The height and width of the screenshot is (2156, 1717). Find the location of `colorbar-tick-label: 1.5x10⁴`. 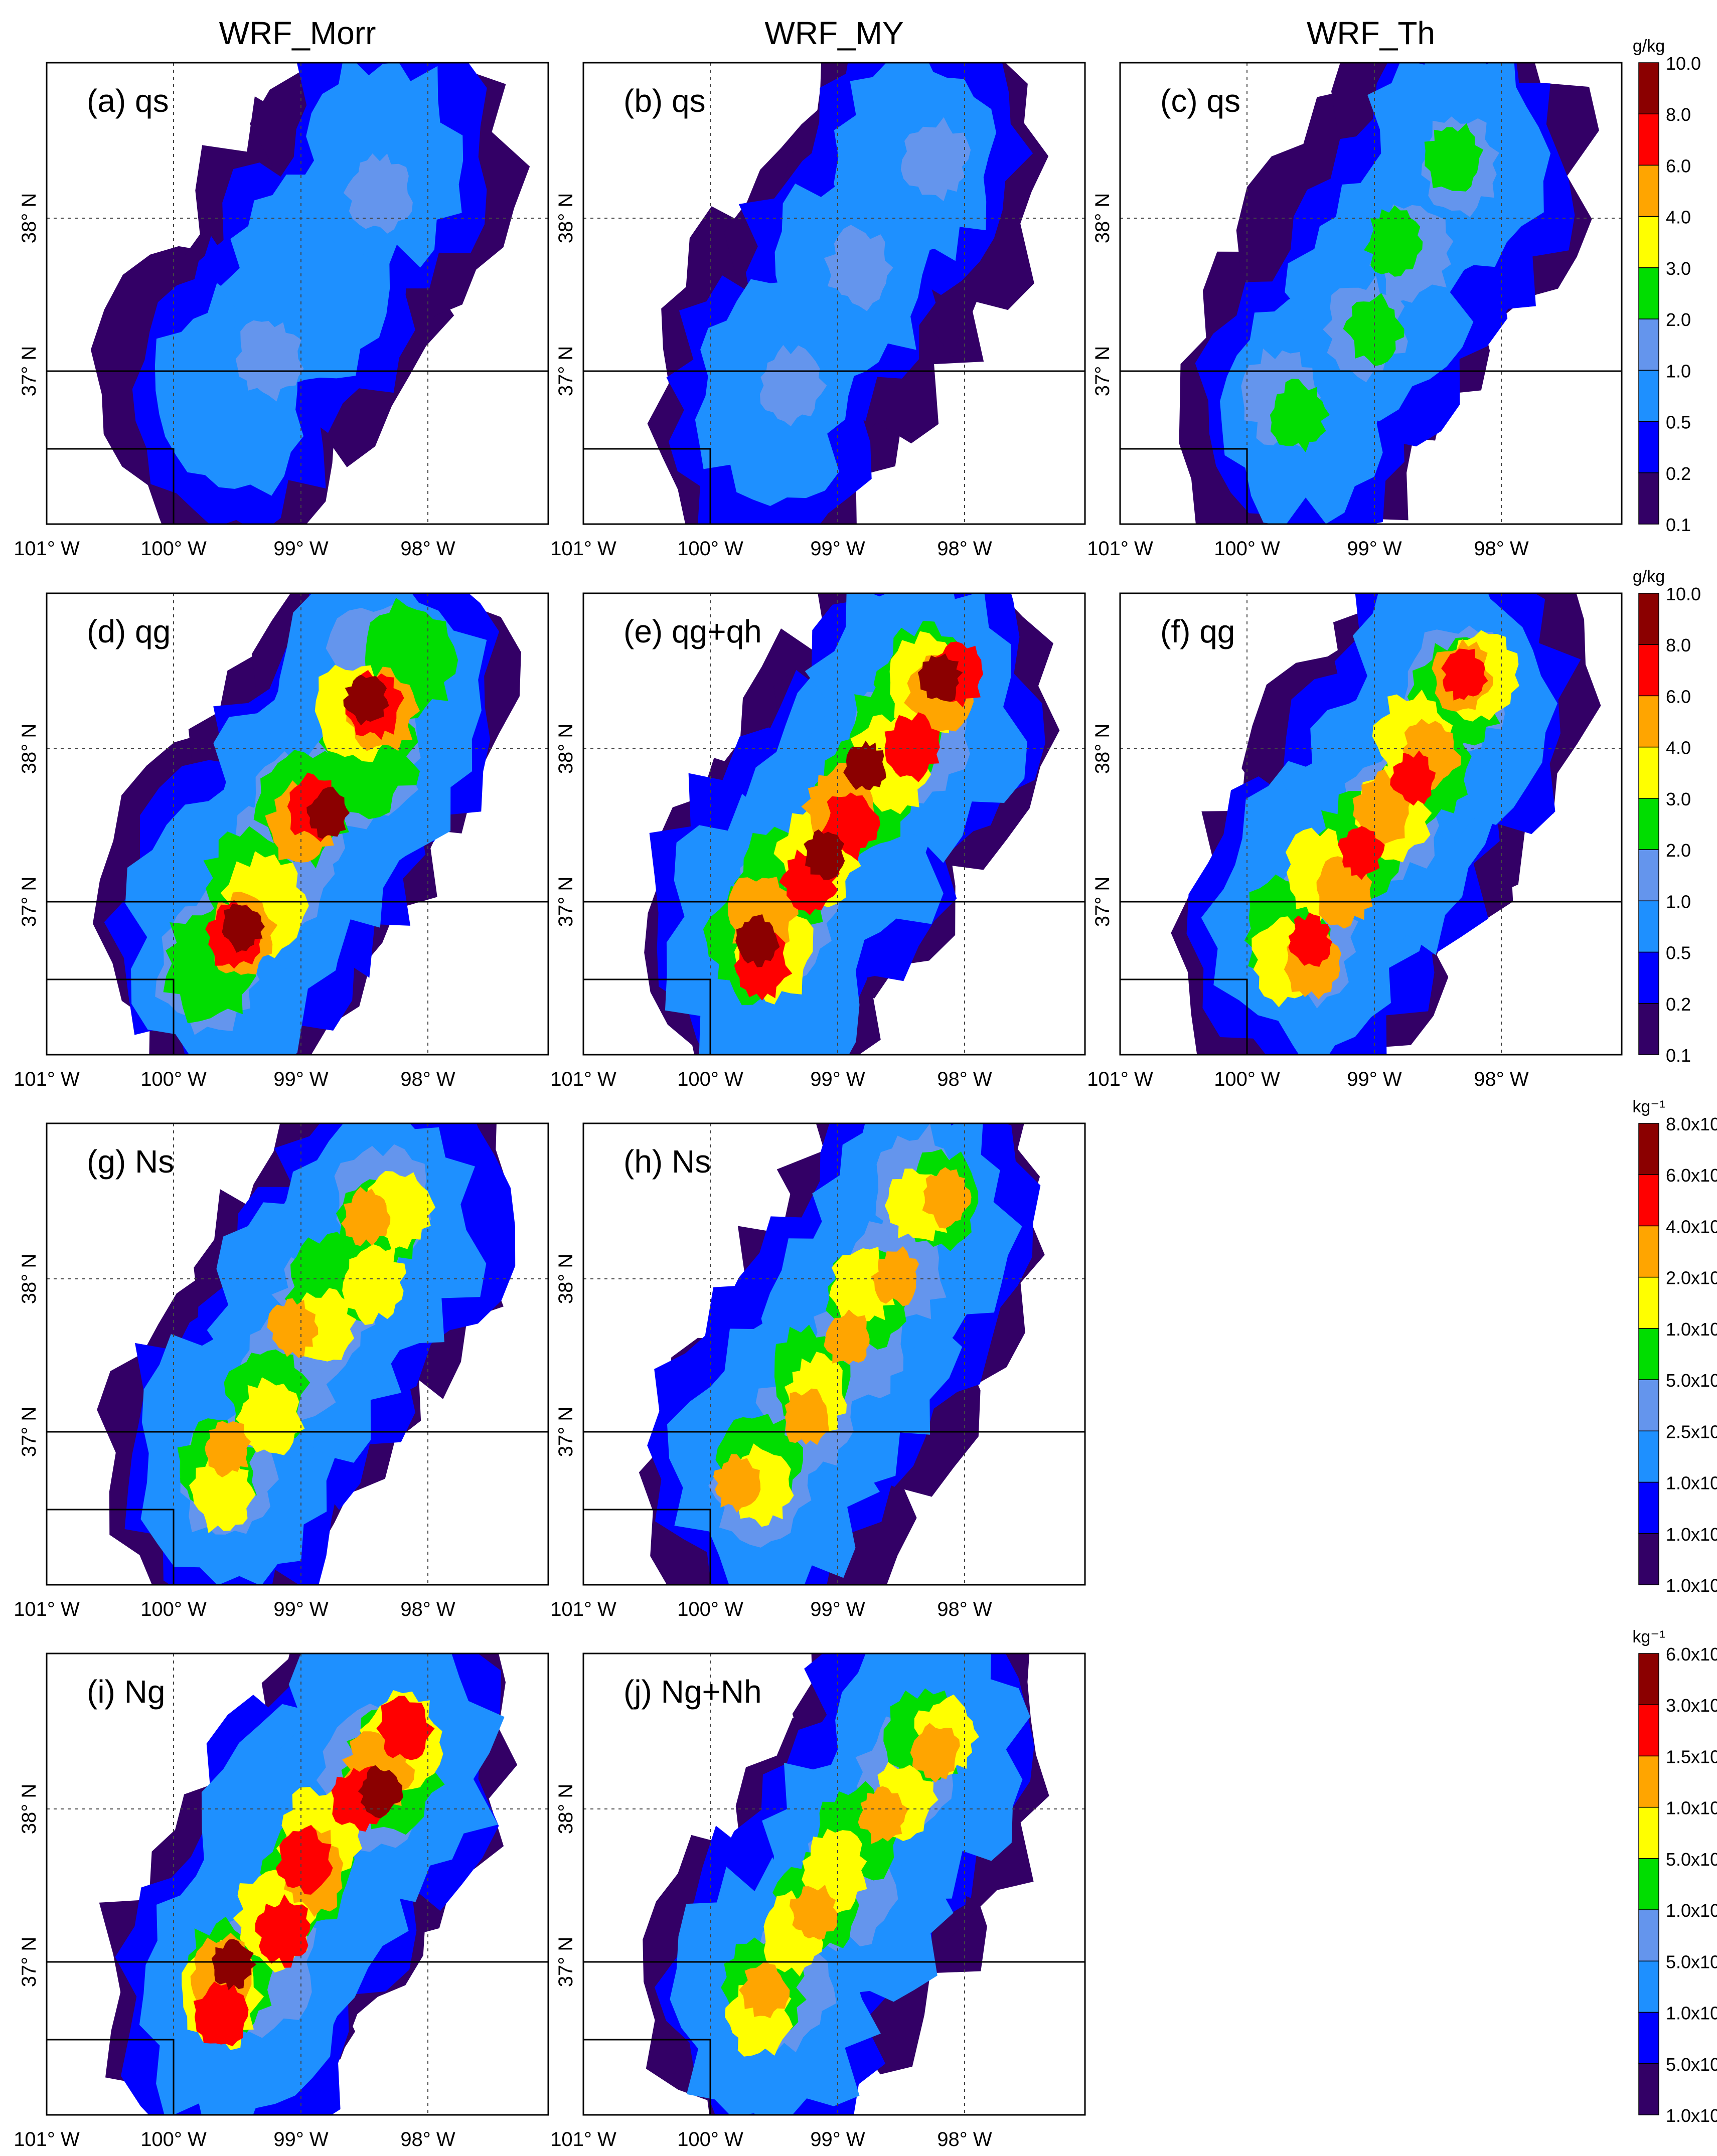

colorbar-tick-label: 1.5x10⁴ is located at coordinates (1691, 1756).